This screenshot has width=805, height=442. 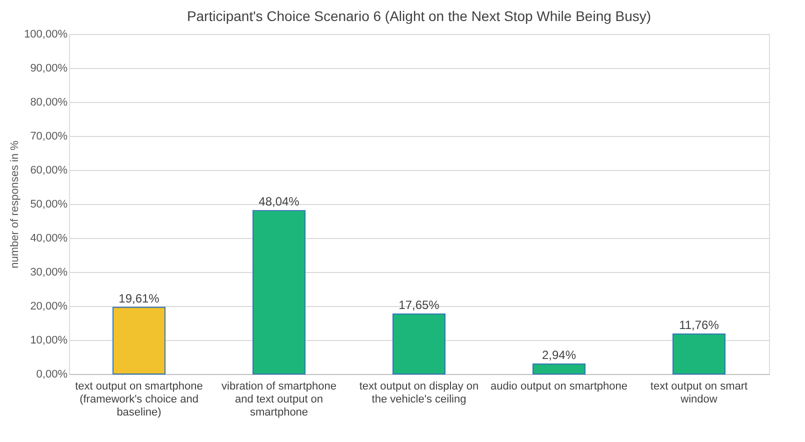 I want to click on y-tick-label: 60,00%, so click(x=49, y=170).